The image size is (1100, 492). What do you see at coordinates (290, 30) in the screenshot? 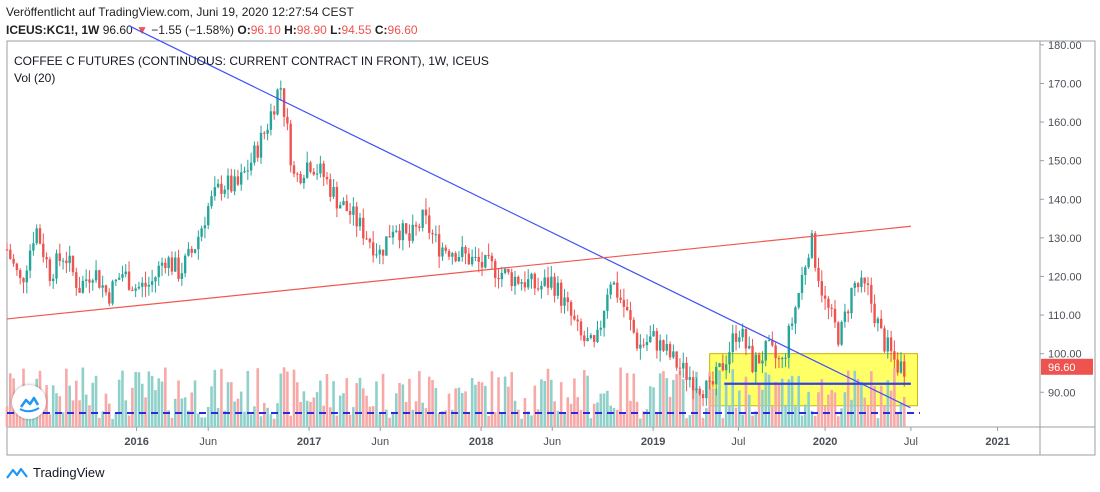
I see `high-label: H:` at bounding box center [290, 30].